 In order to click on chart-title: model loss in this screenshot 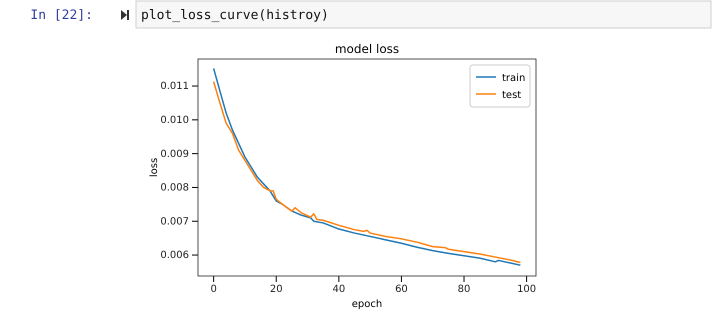, I will do `click(367, 49)`.